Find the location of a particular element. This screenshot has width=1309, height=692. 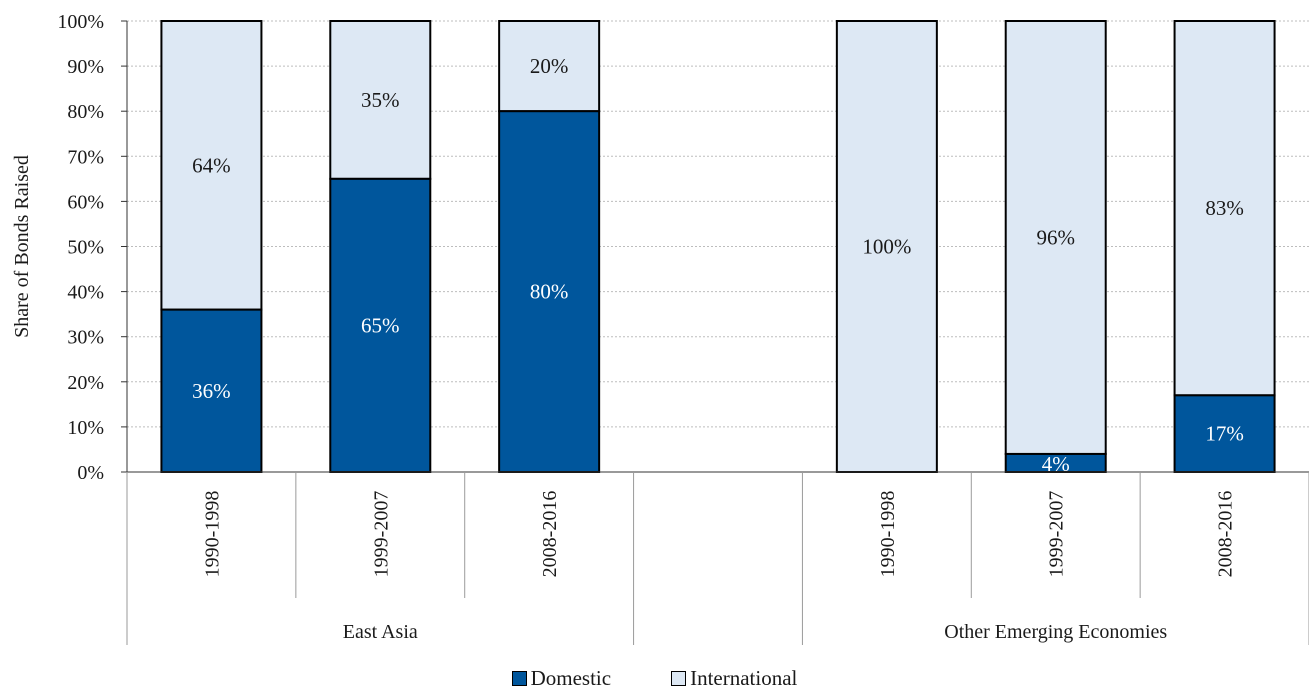

y-tick-label: 50% is located at coordinates (85, 248).